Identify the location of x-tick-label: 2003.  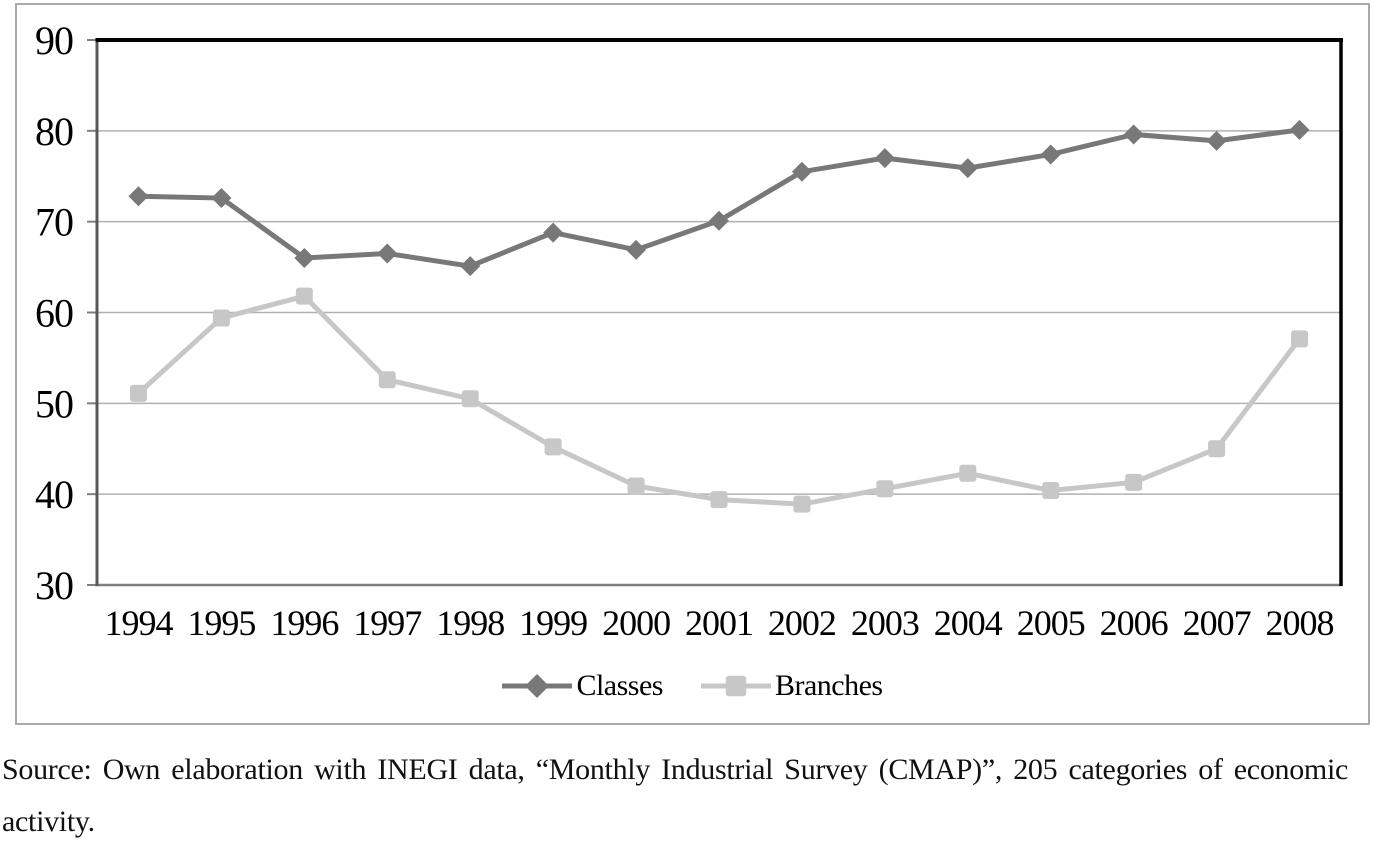
(885, 623).